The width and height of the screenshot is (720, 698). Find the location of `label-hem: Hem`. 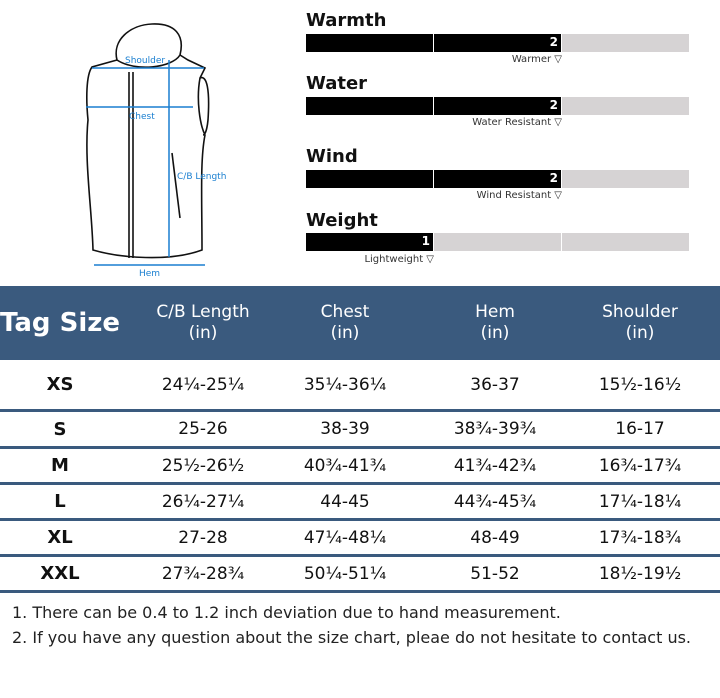

label-hem: Hem is located at coordinates (149, 274).